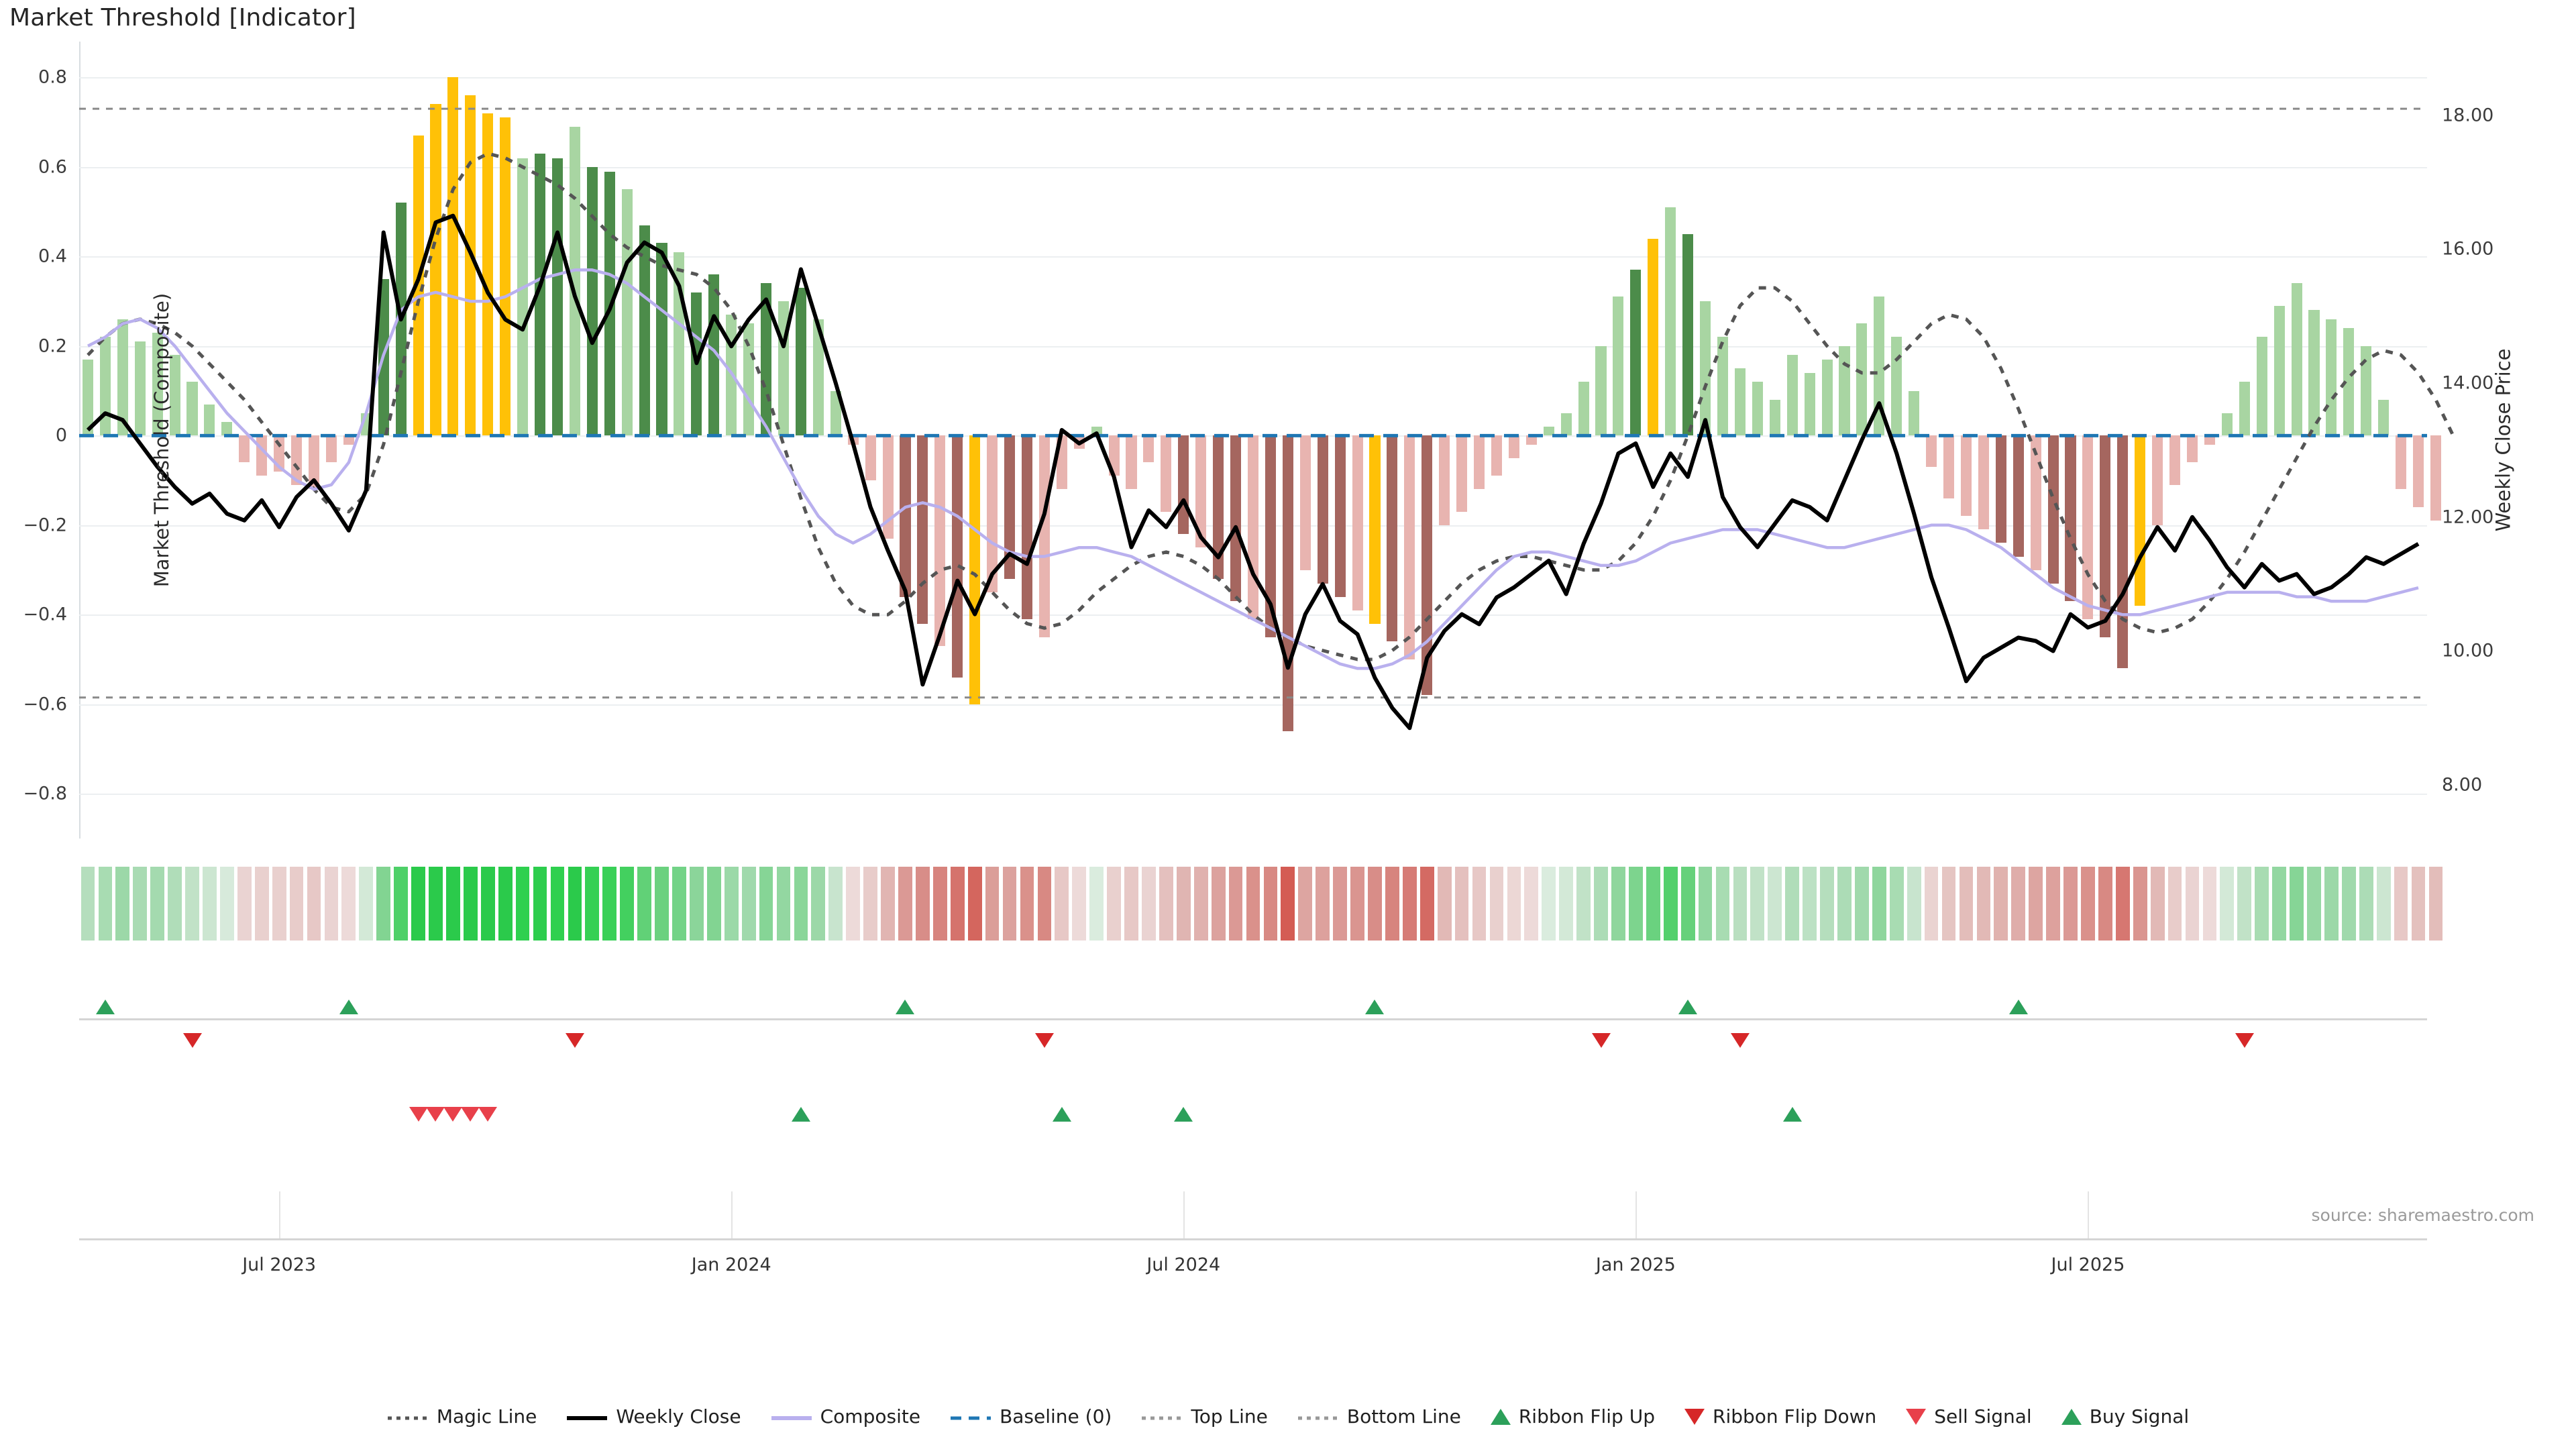 The height and width of the screenshot is (1449, 2576). I want to click on legend-item: Weekly Close, so click(653, 1416).